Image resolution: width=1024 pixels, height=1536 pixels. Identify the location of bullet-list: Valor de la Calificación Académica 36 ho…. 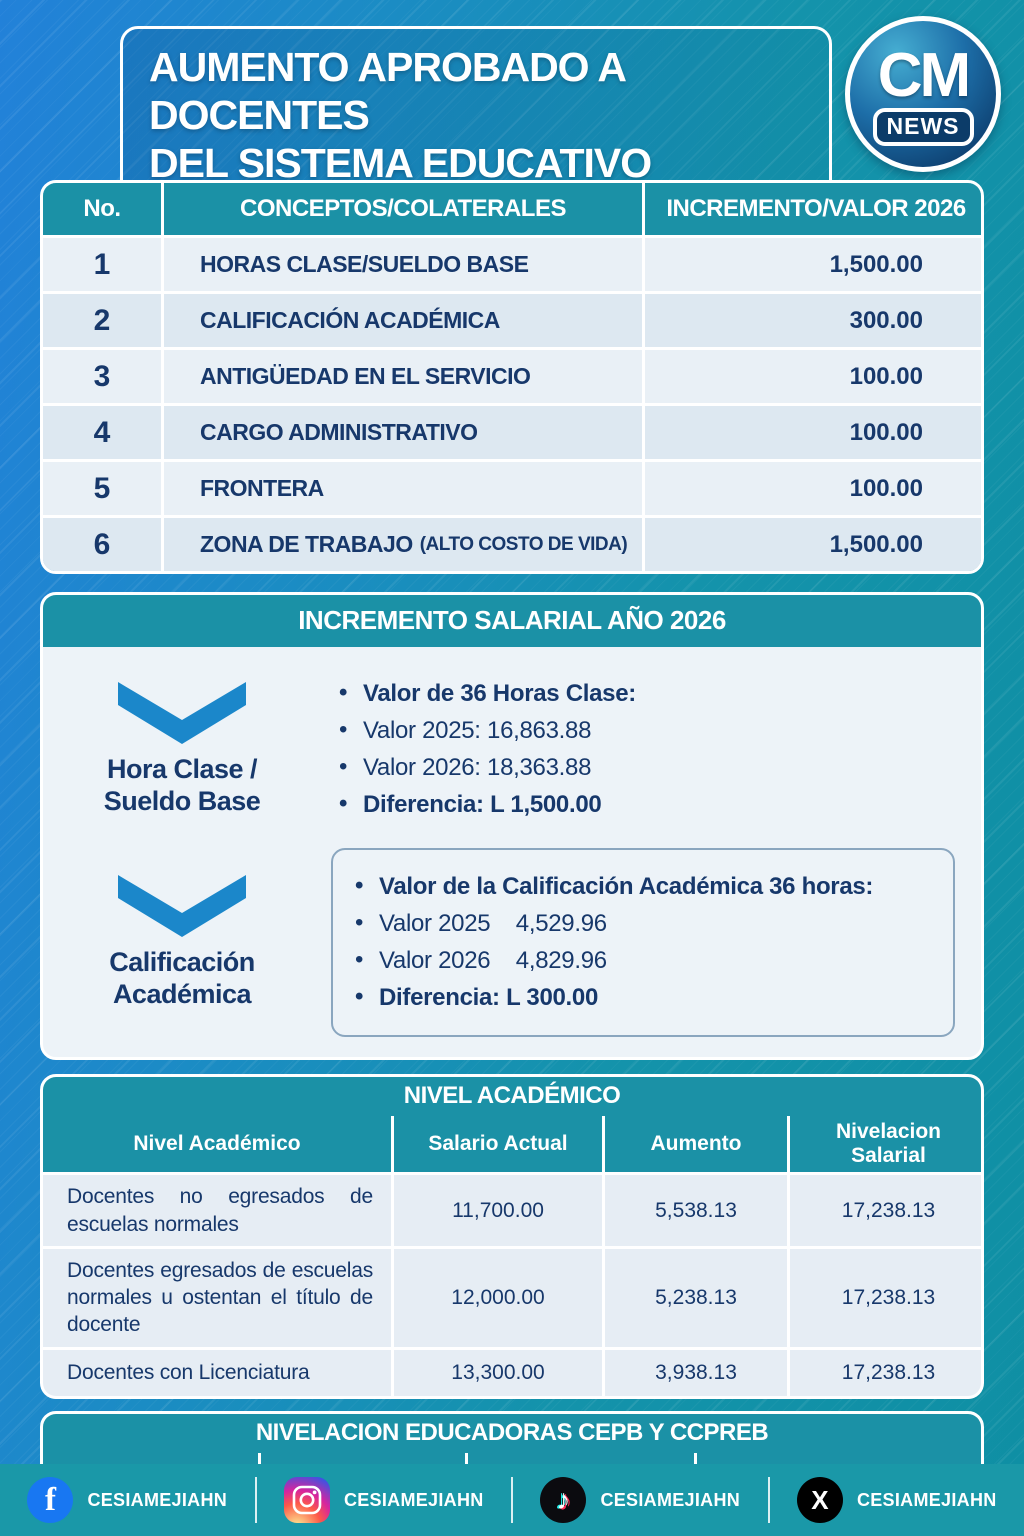
(643, 942).